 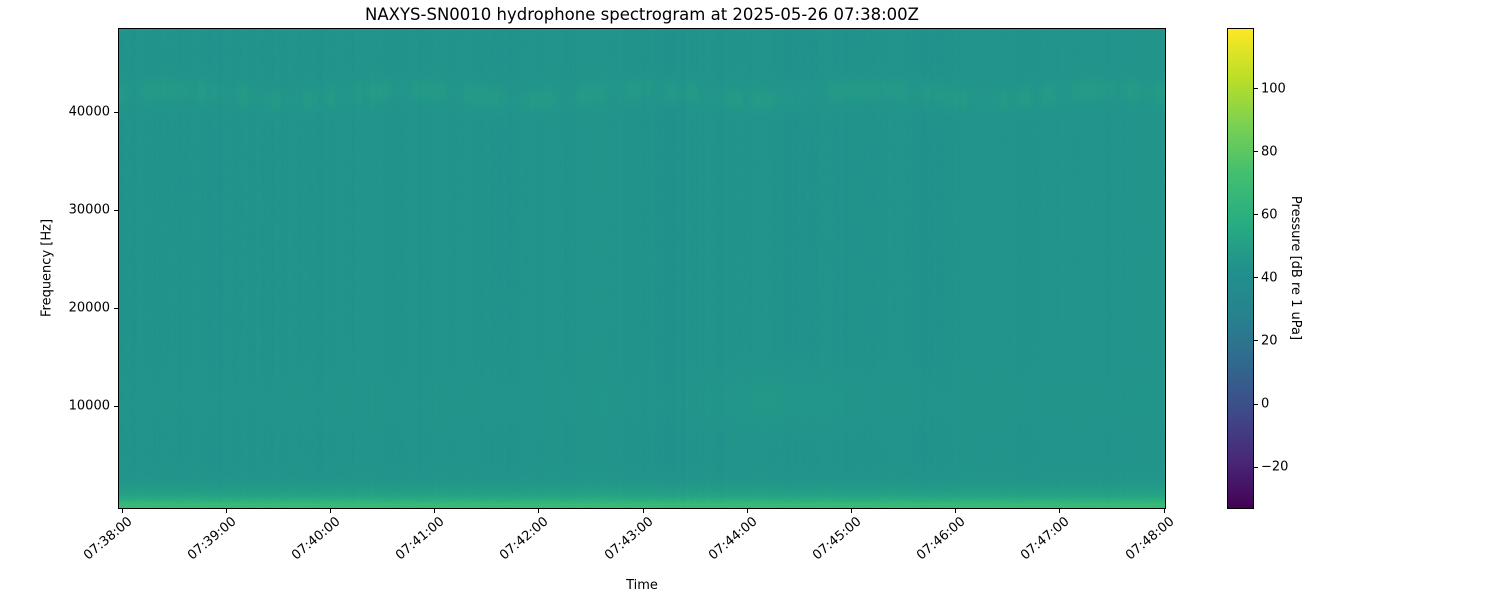 I want to click on x-tick-label: 07:40:00, so click(x=316, y=539).